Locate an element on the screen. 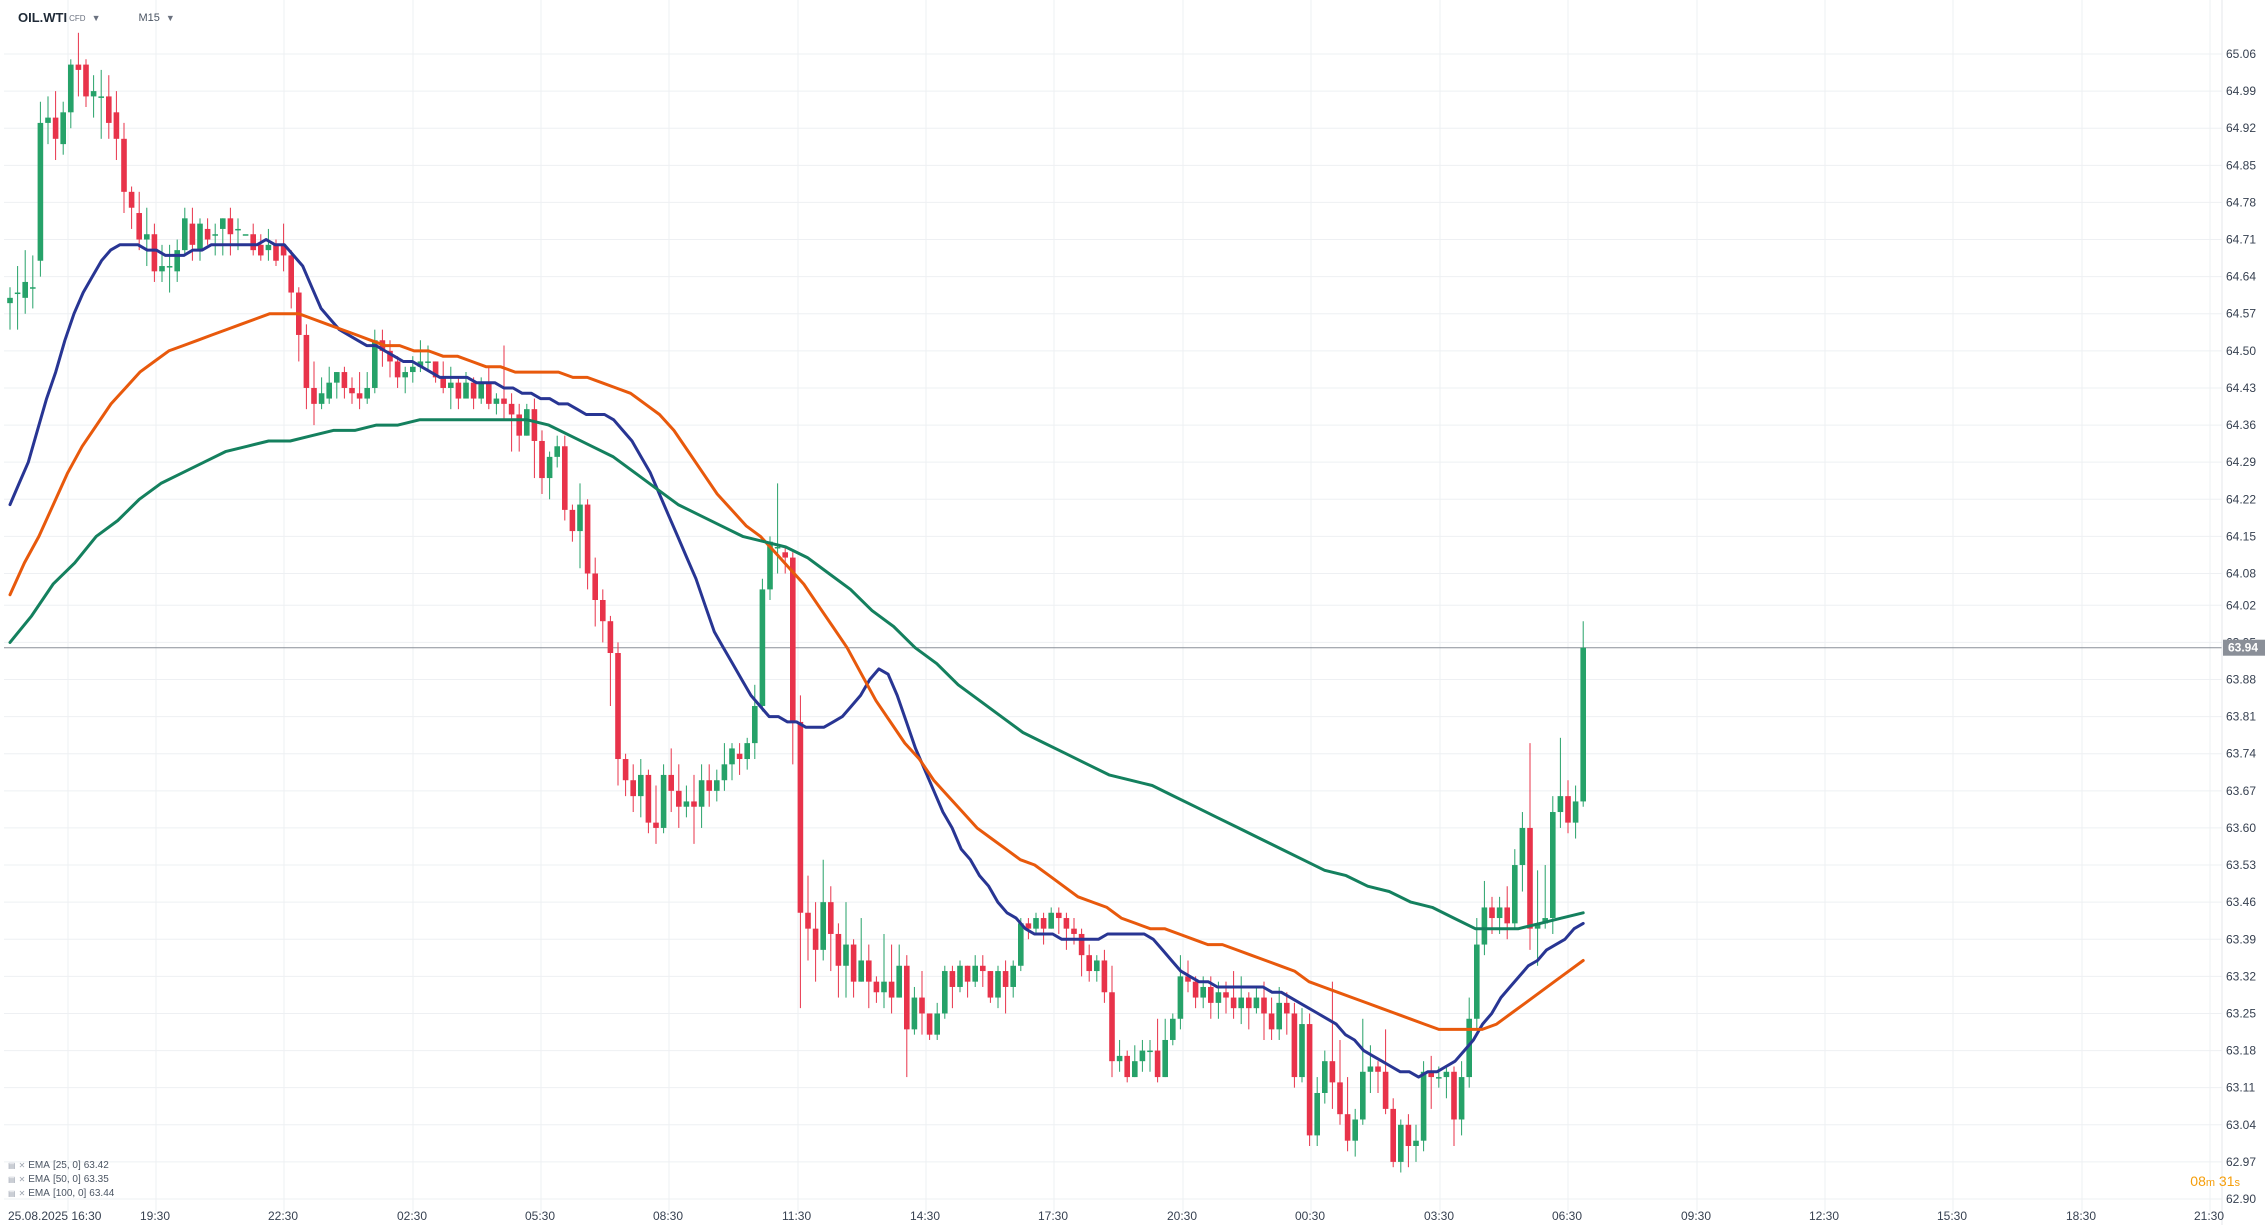 The height and width of the screenshot is (1225, 2266). settings-icon: ▤ is located at coordinates (12, 1179).